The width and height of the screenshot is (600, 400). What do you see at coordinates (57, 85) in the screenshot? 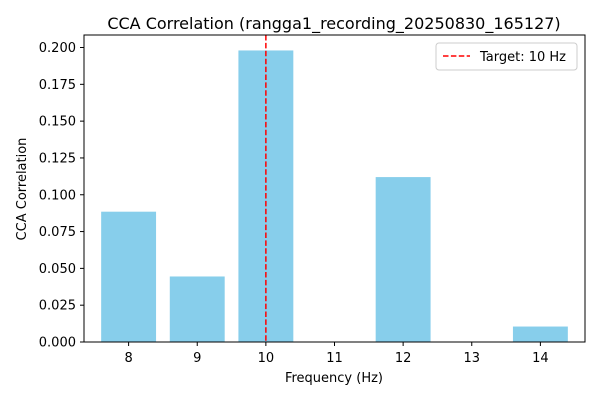
I see `y-tick-label: 0.175` at bounding box center [57, 85].